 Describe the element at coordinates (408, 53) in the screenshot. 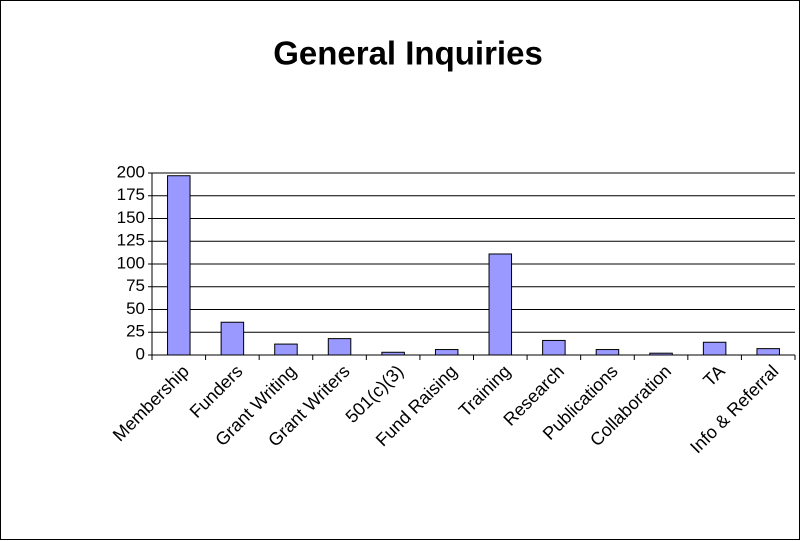

I see `chart-title: General Inquiries` at that location.